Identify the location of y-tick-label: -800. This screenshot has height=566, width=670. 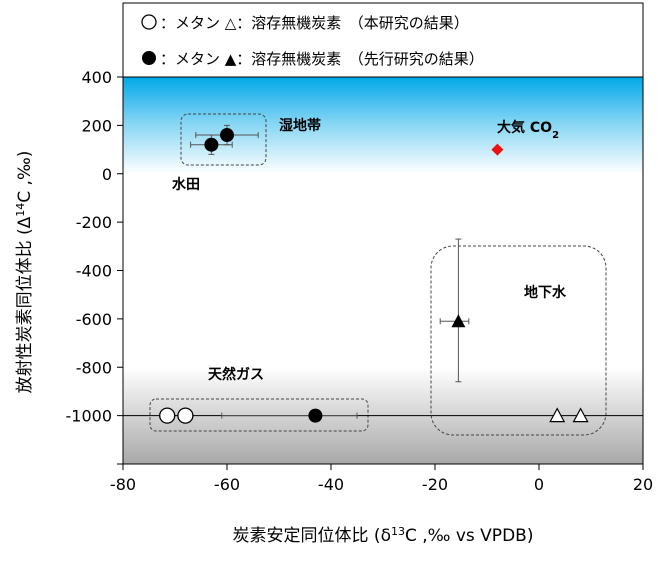
(94, 367).